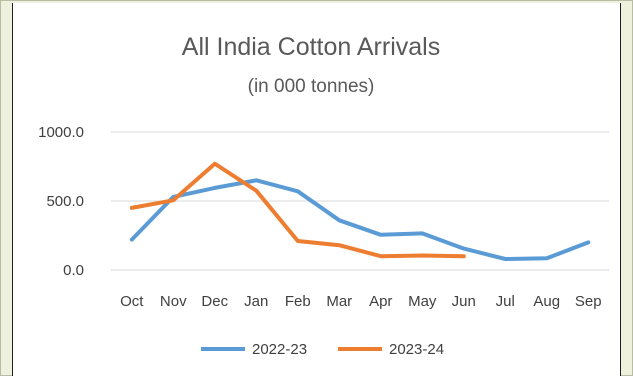  Describe the element at coordinates (311, 47) in the screenshot. I see `chart-title: All India Cotton Arrivals` at that location.